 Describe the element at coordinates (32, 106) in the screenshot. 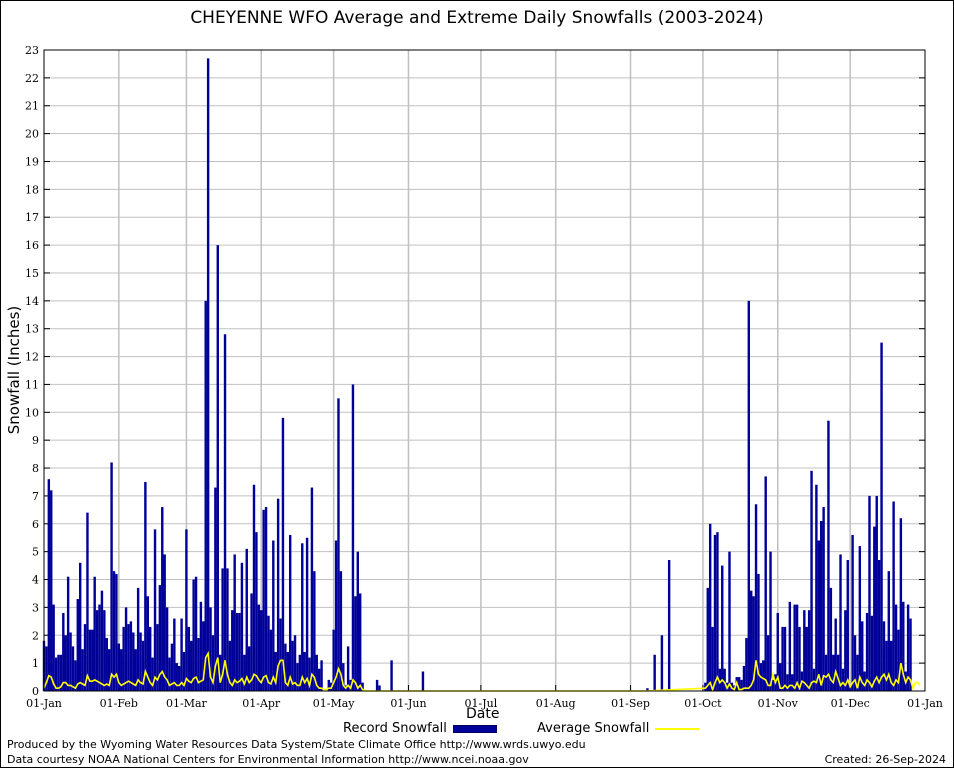

I see `y-tick-label: 21` at that location.